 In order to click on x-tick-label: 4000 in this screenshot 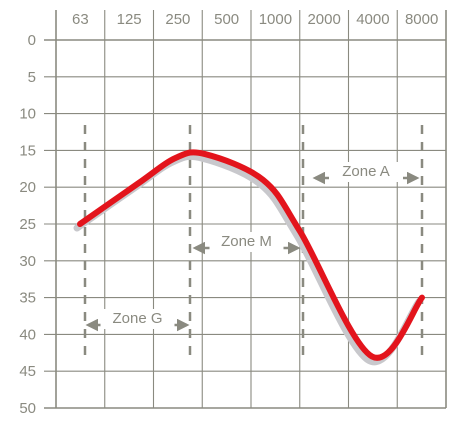, I will do `click(372, 19)`.